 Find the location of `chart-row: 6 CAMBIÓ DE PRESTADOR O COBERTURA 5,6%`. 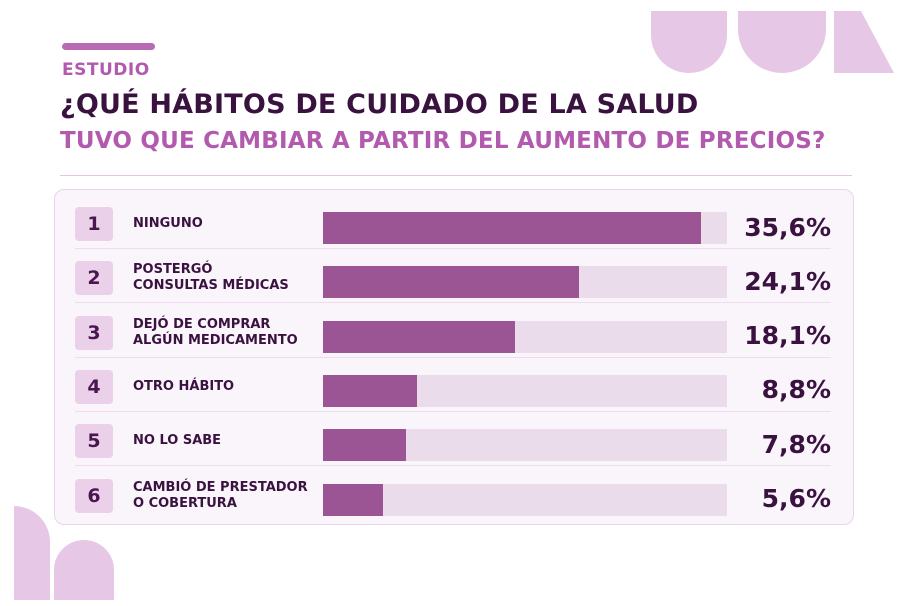

chart-row: 6 CAMBIÓ DE PRESTADOR O COBERTURA 5,6% is located at coordinates (455, 494).